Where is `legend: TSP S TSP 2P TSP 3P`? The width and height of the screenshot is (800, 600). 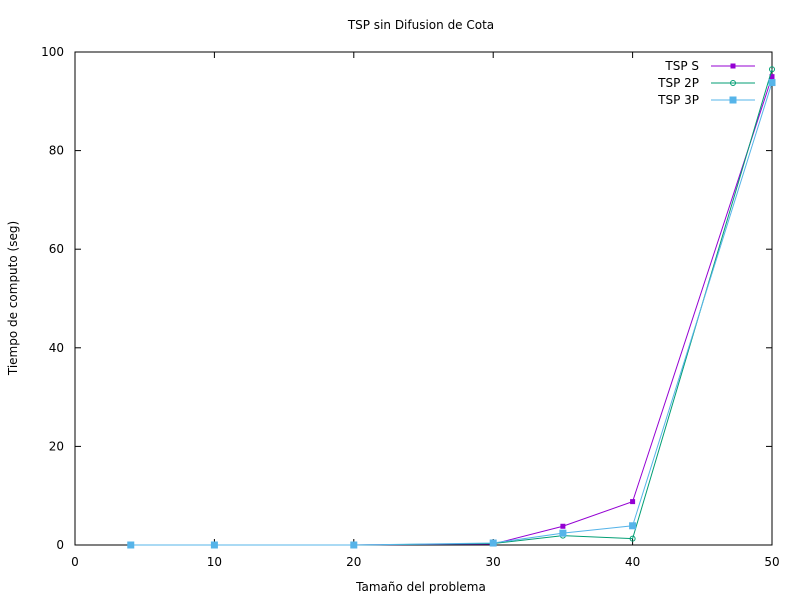
legend: TSP S TSP 2P TSP 3P is located at coordinates (706, 83).